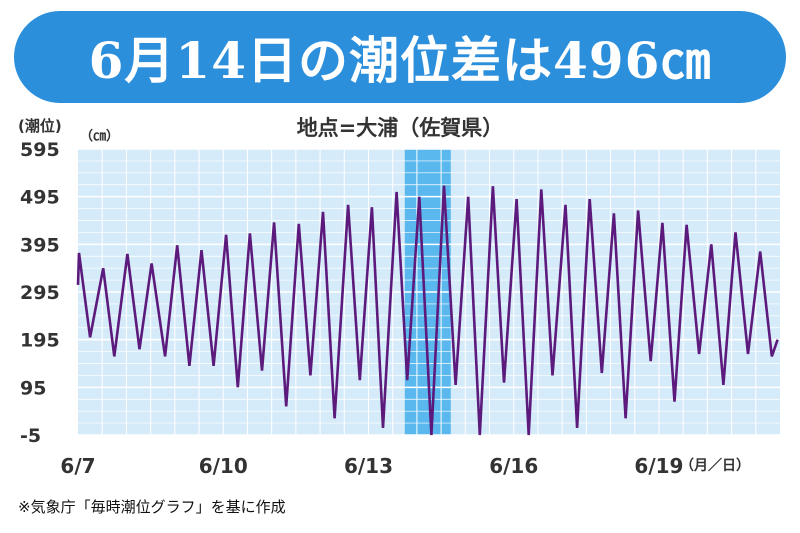 This screenshot has width=800, height=533. Describe the element at coordinates (223, 466) in the screenshot. I see `x-tick-label: 6/10` at that location.